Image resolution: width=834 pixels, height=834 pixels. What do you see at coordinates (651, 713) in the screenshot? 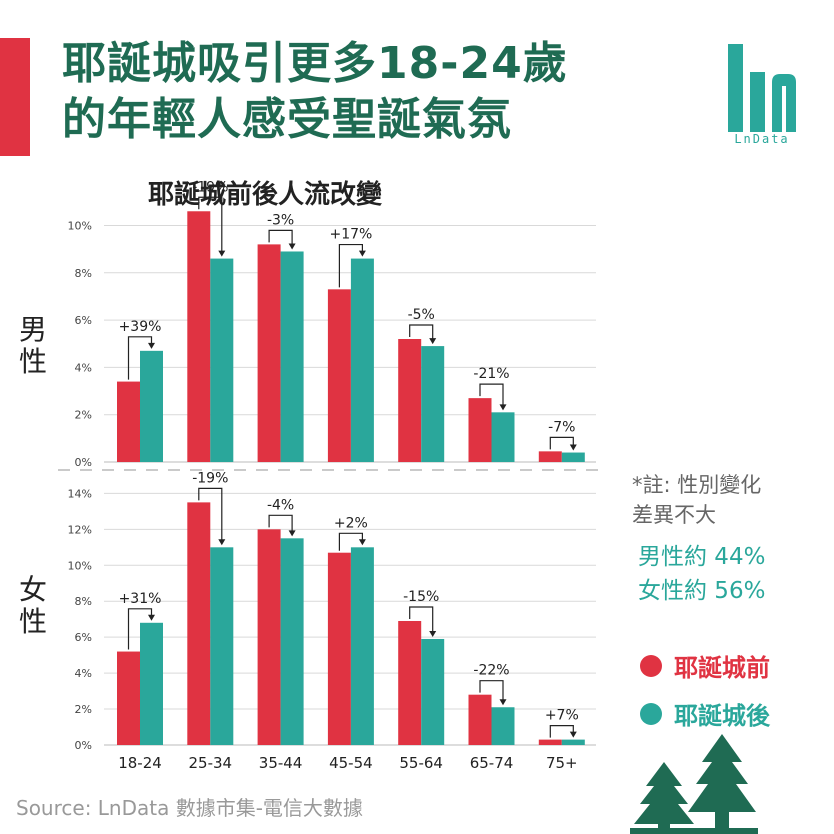
I see `legend-dot-after` at bounding box center [651, 713].